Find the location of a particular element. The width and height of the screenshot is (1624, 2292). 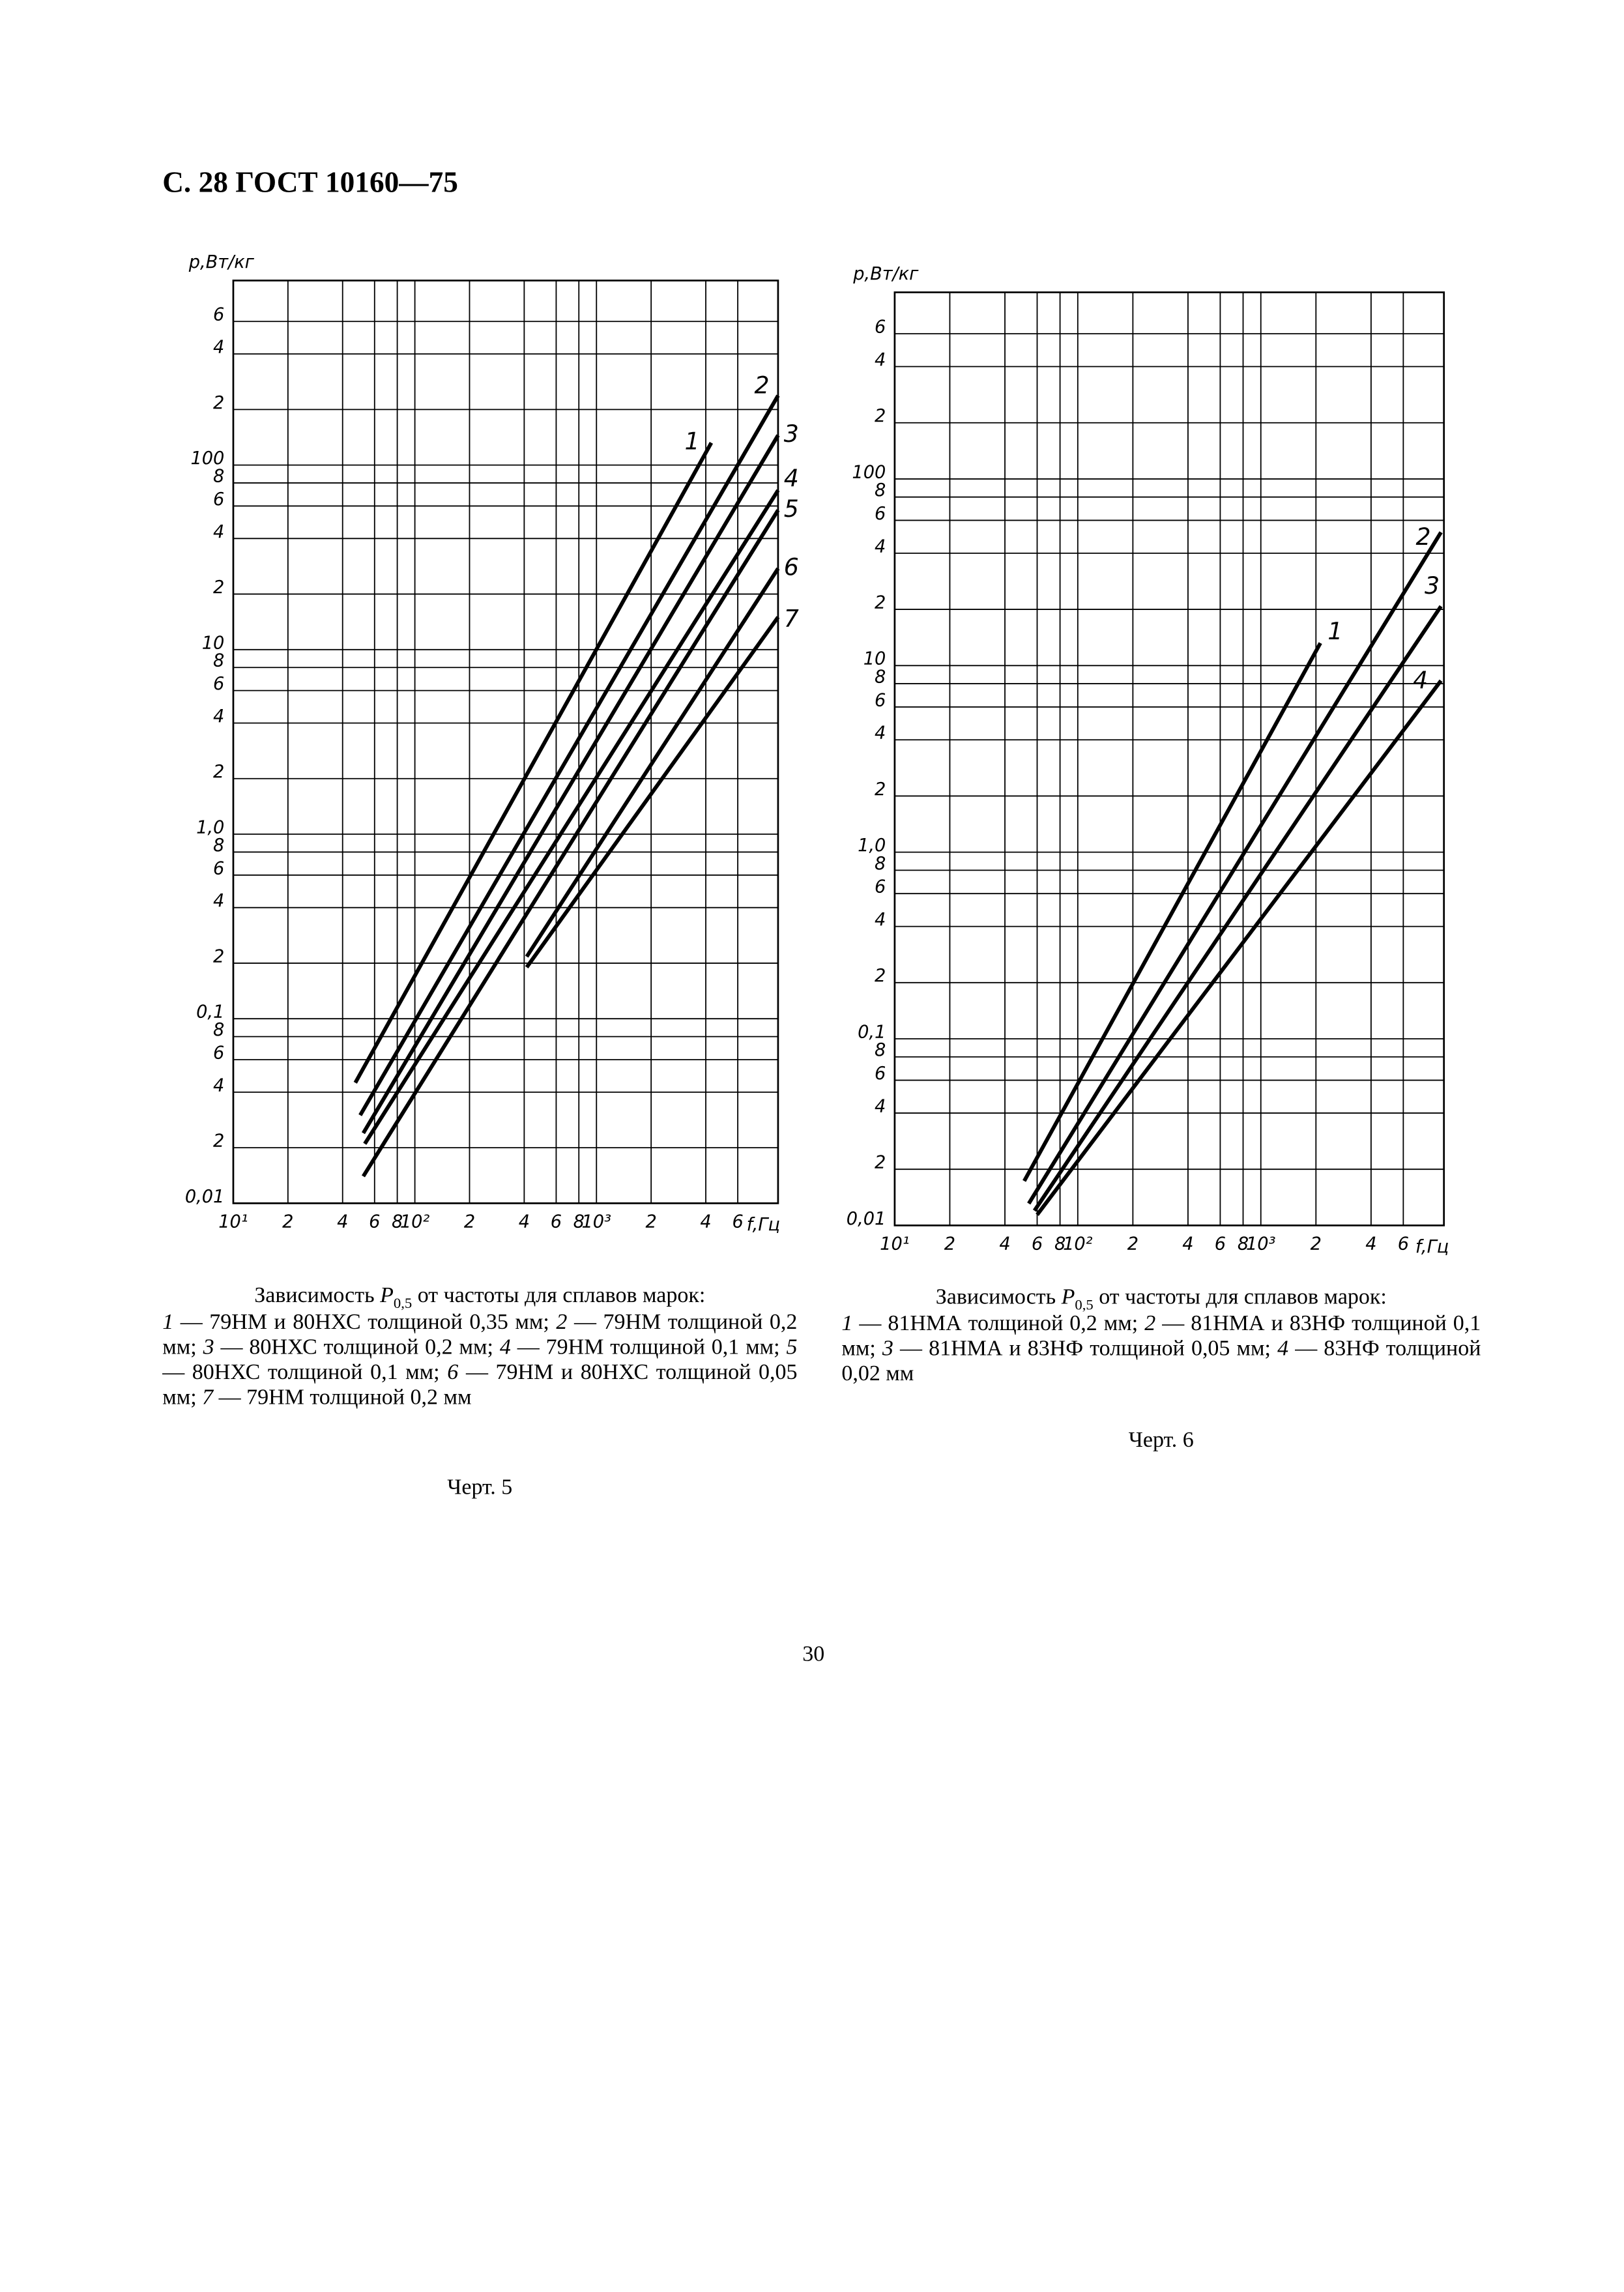

item-text: — 79НМ толщиной 0,1 мм; is located at coordinates (649, 1348).